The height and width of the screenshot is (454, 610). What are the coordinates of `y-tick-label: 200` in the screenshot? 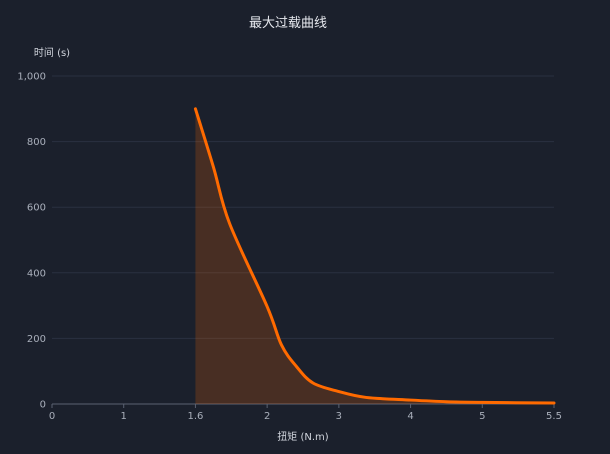 It's located at (36, 339).